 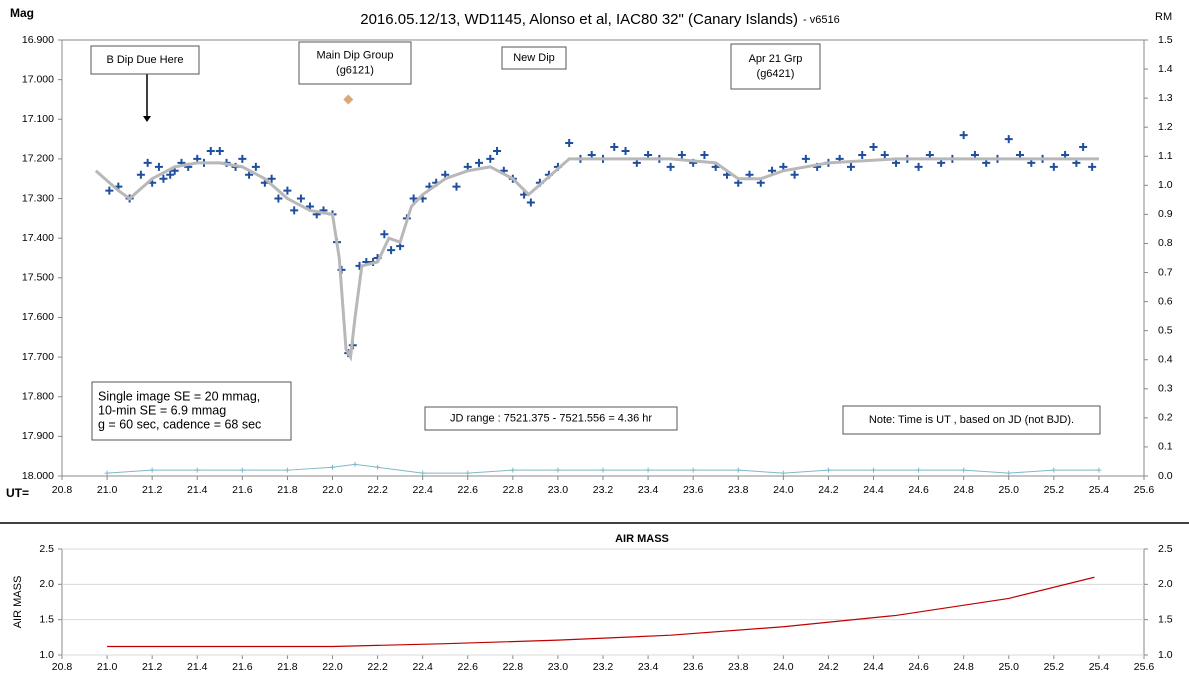 I want to click on x-tick-label: 23.2, so click(x=603, y=490).